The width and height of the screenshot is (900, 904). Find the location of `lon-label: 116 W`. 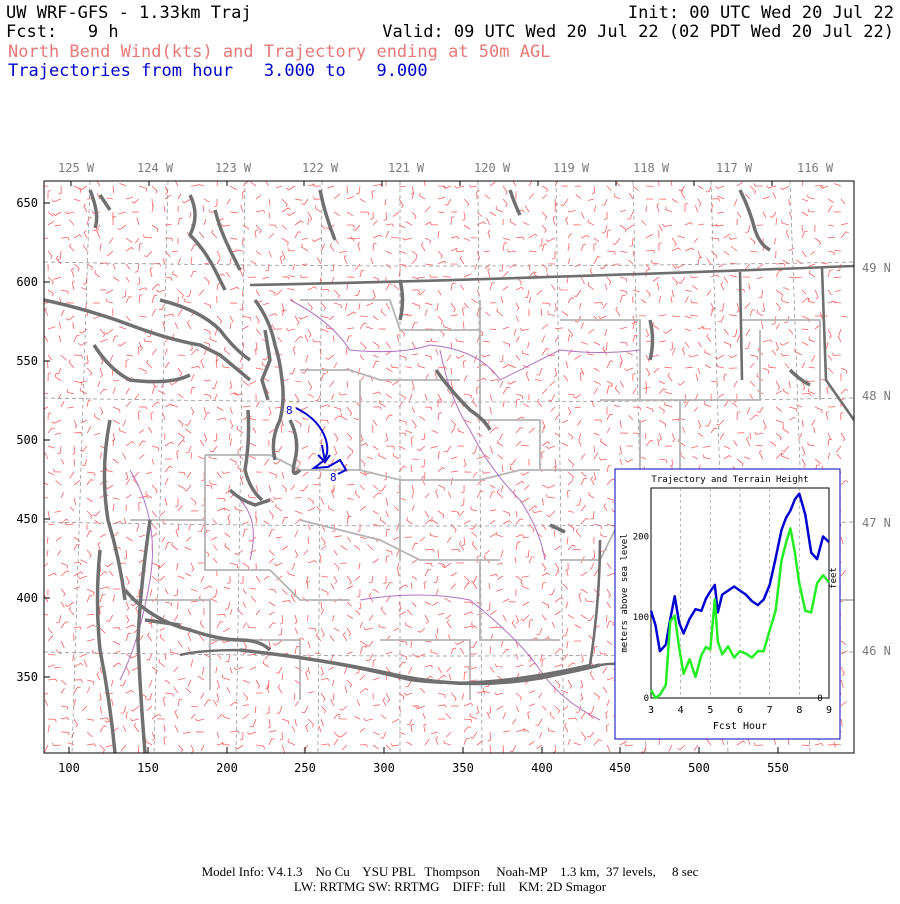

lon-label: 116 W is located at coordinates (815, 168).